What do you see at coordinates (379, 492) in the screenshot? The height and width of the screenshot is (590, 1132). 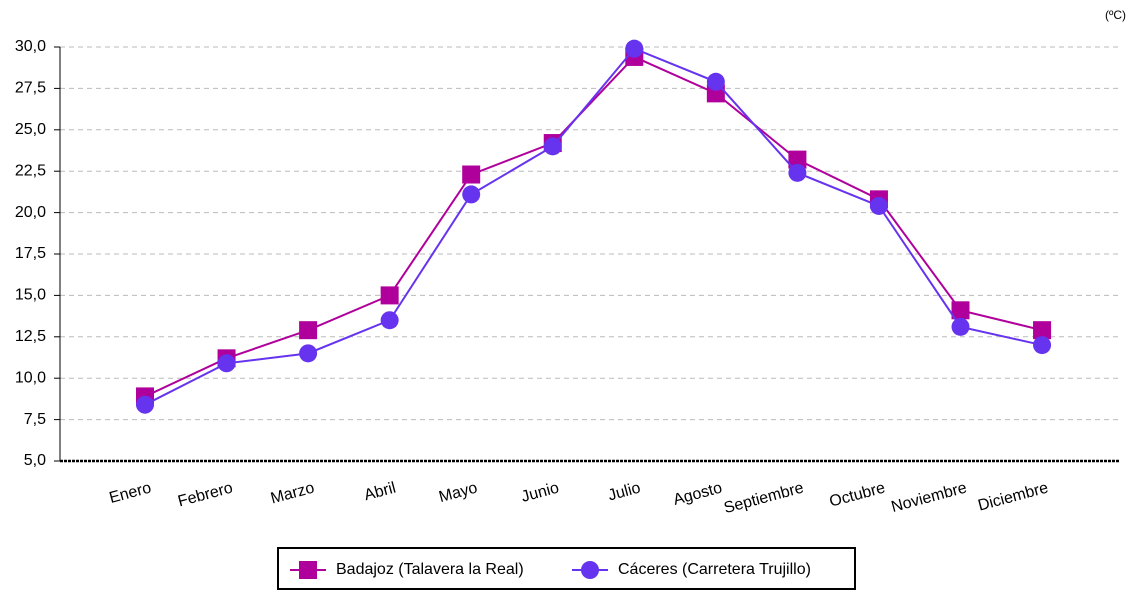 I see `x-tick-label: Abril` at bounding box center [379, 492].